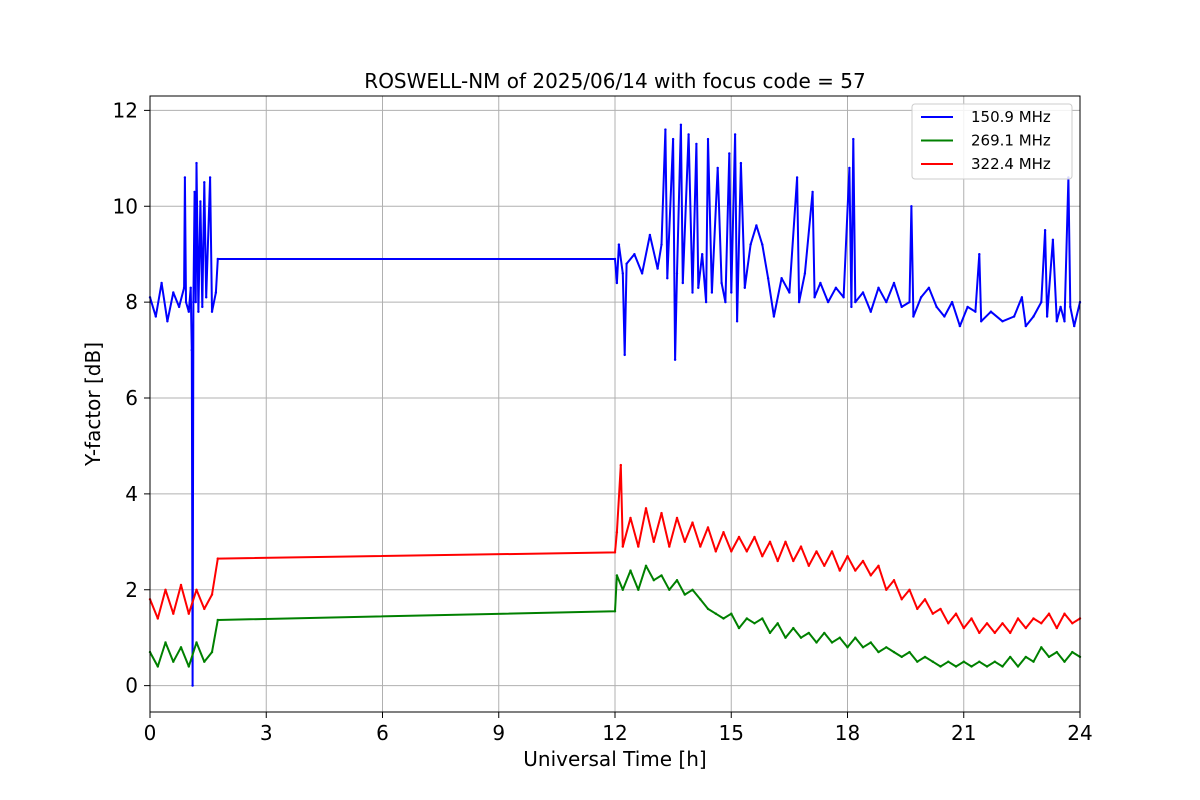 This screenshot has width=1200, height=800. What do you see at coordinates (498, 733) in the screenshot?
I see `x-tick-label: 9` at bounding box center [498, 733].